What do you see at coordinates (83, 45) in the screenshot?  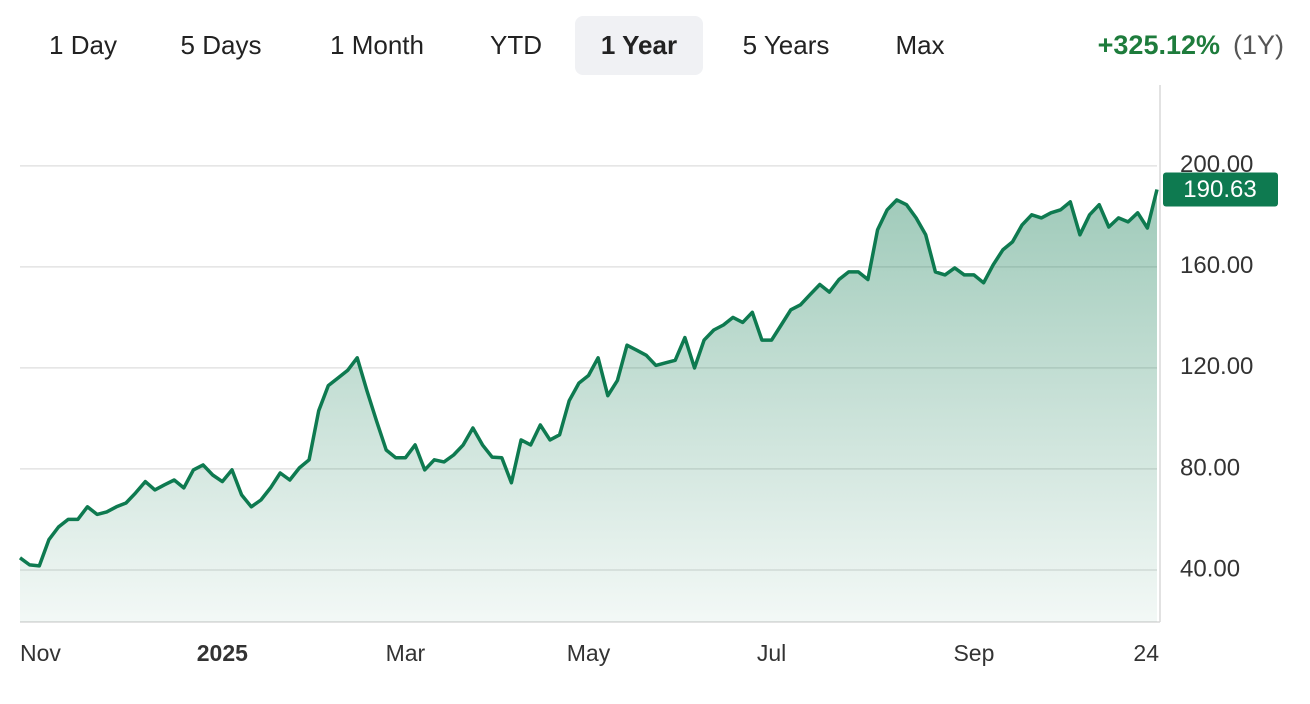 I see `range-tab: 1 Day` at bounding box center [83, 45].